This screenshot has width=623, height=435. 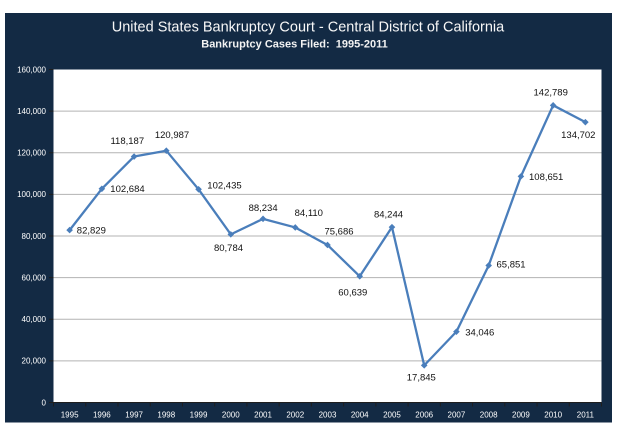 I want to click on svg-text: 2007, so click(x=457, y=415).